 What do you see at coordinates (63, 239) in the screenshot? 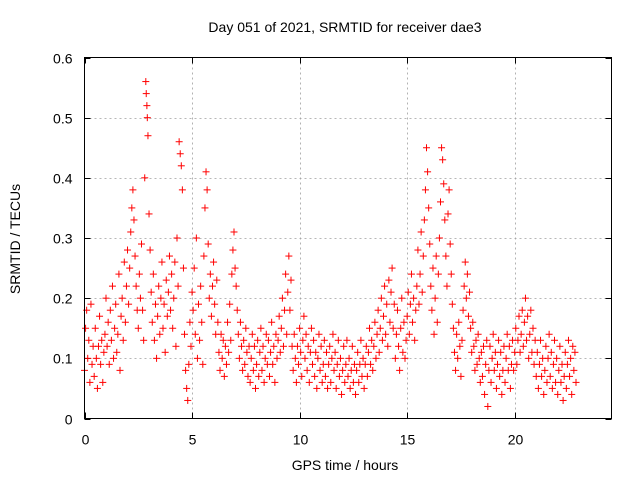
I see `y-tick-label: 0.3` at bounding box center [63, 239].